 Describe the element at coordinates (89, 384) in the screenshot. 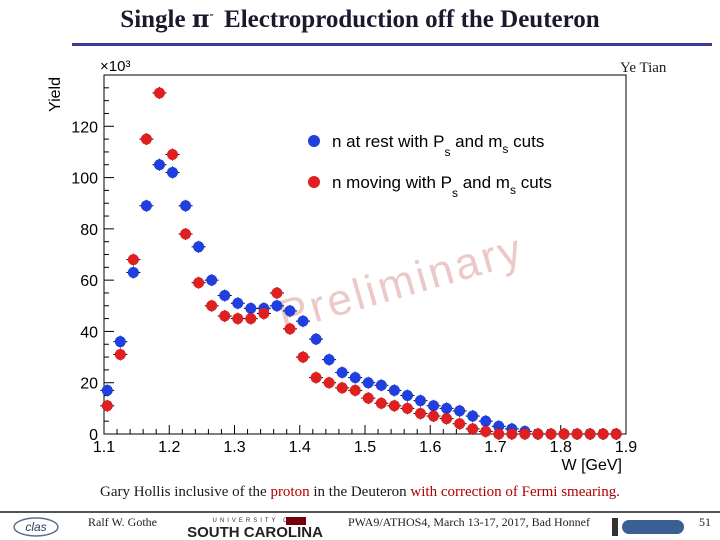

I see `y-tick-label: 20` at that location.